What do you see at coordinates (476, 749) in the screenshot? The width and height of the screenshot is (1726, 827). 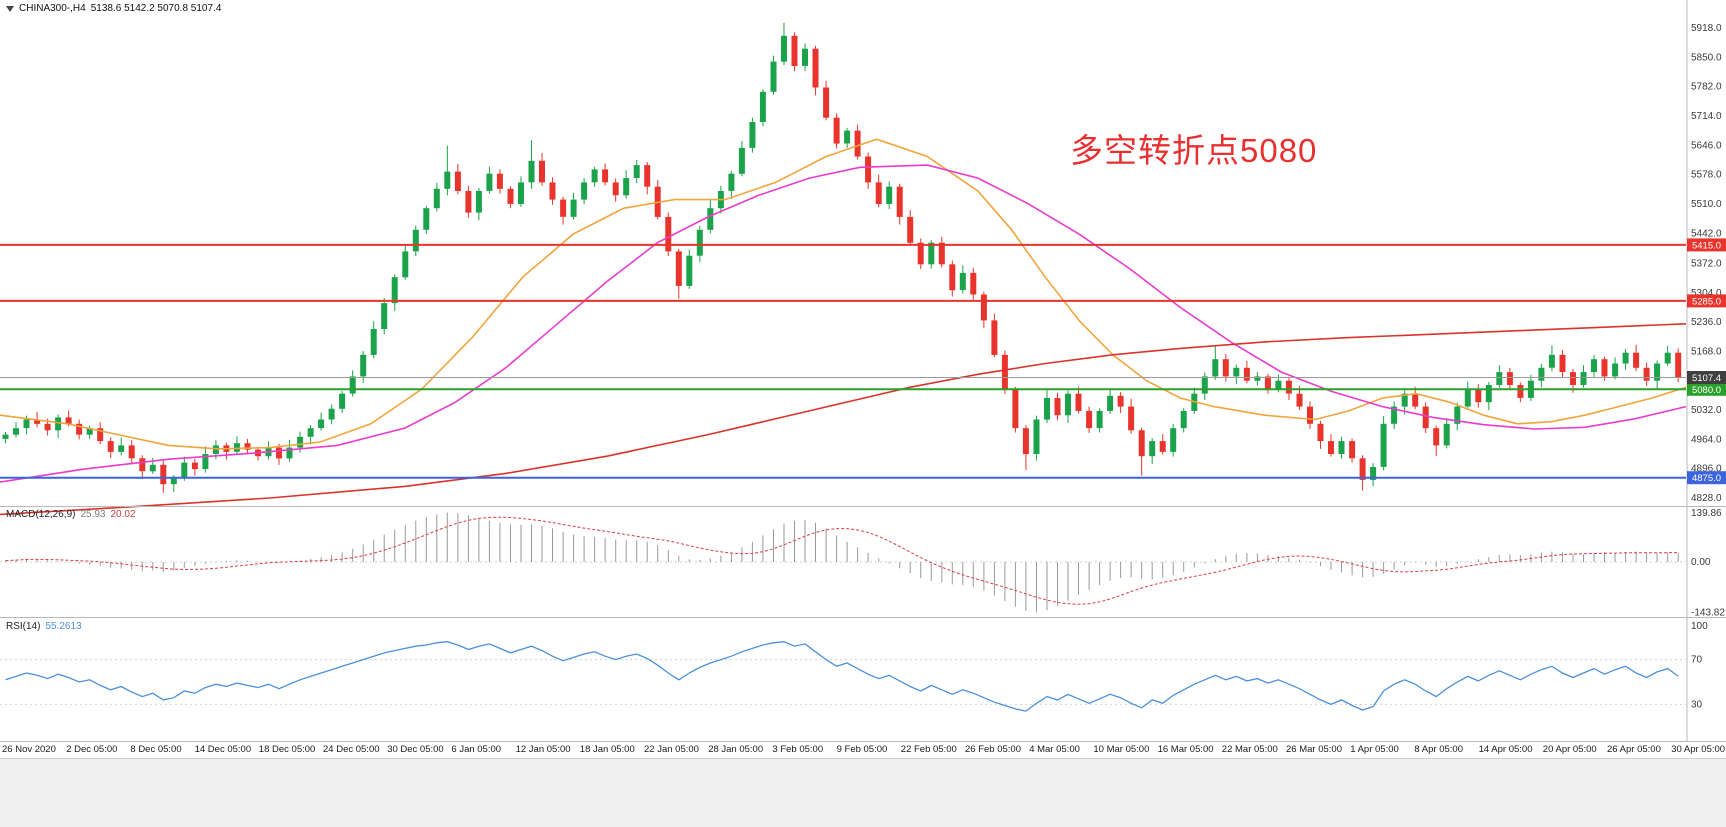 I see `time-axis-label: 6 Jan 05:00` at bounding box center [476, 749].